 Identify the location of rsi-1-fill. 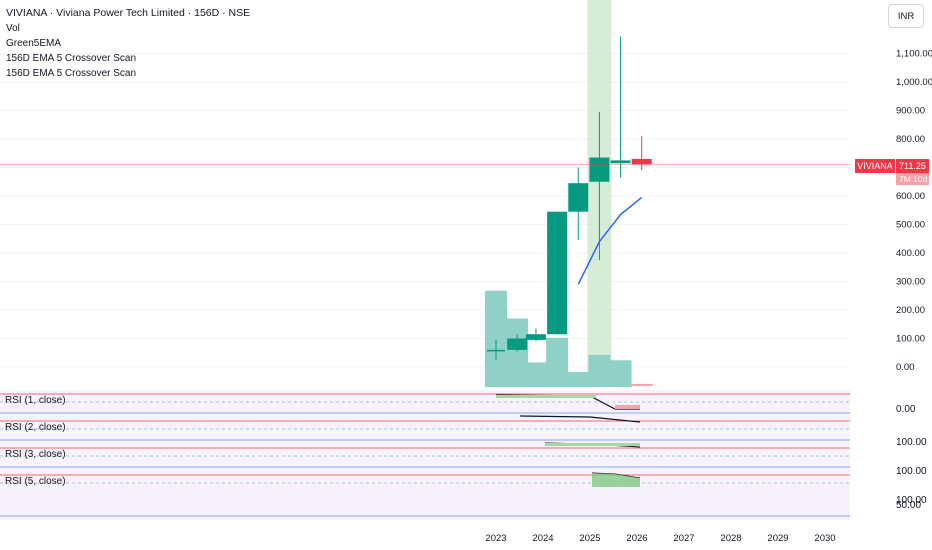
(546, 396).